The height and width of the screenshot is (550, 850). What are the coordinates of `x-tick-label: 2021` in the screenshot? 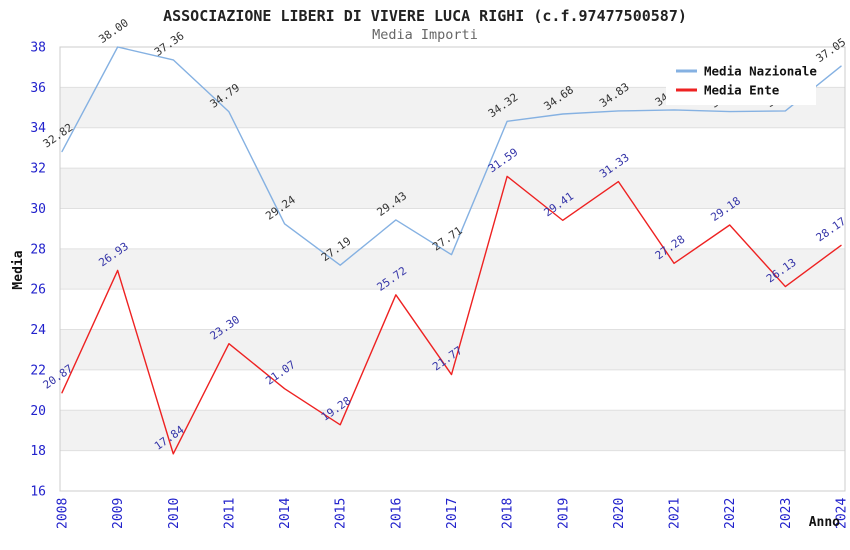 It's located at (675, 513).